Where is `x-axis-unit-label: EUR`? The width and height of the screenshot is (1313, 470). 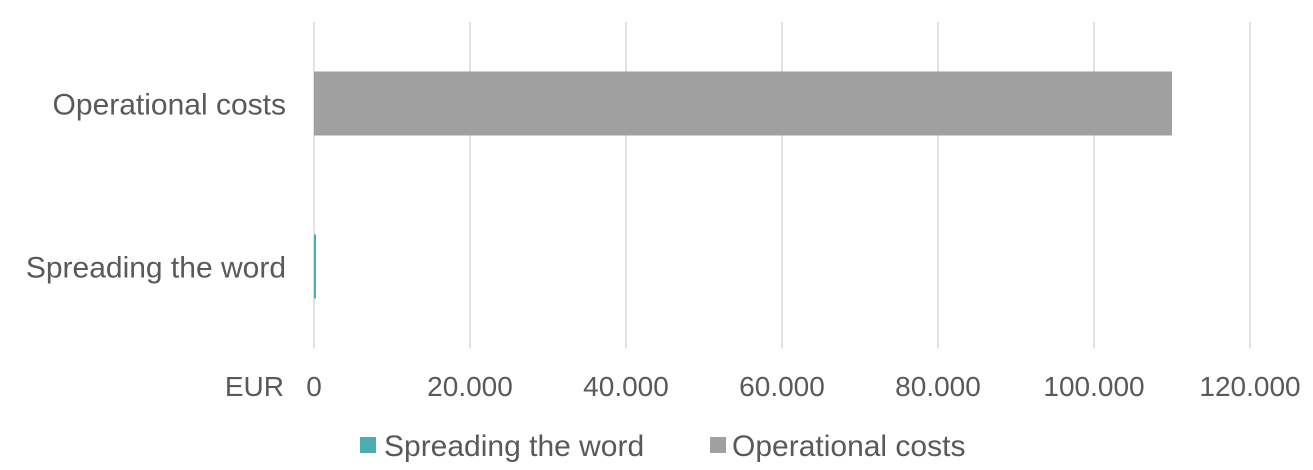 x-axis-unit-label: EUR is located at coordinates (254, 386).